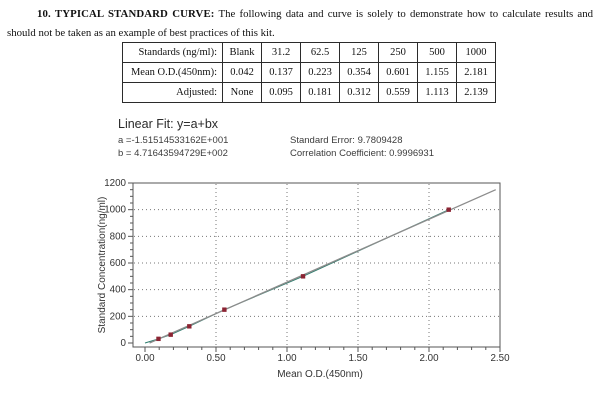 The image size is (600, 403). I want to click on table-cell: 125, so click(359, 52).